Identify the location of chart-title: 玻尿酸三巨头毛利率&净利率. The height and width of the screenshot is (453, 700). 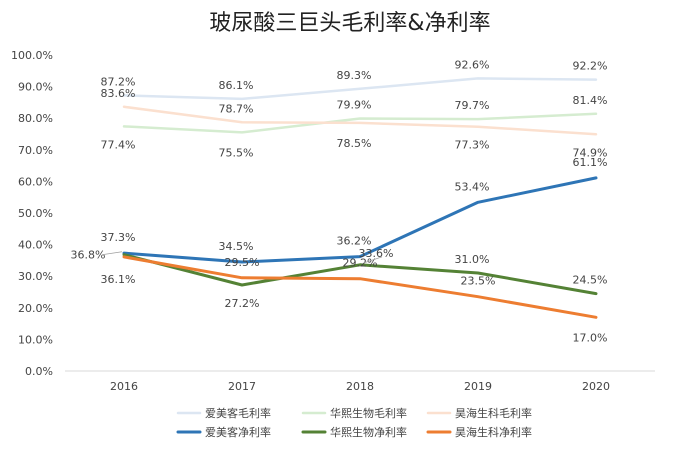
(349, 23).